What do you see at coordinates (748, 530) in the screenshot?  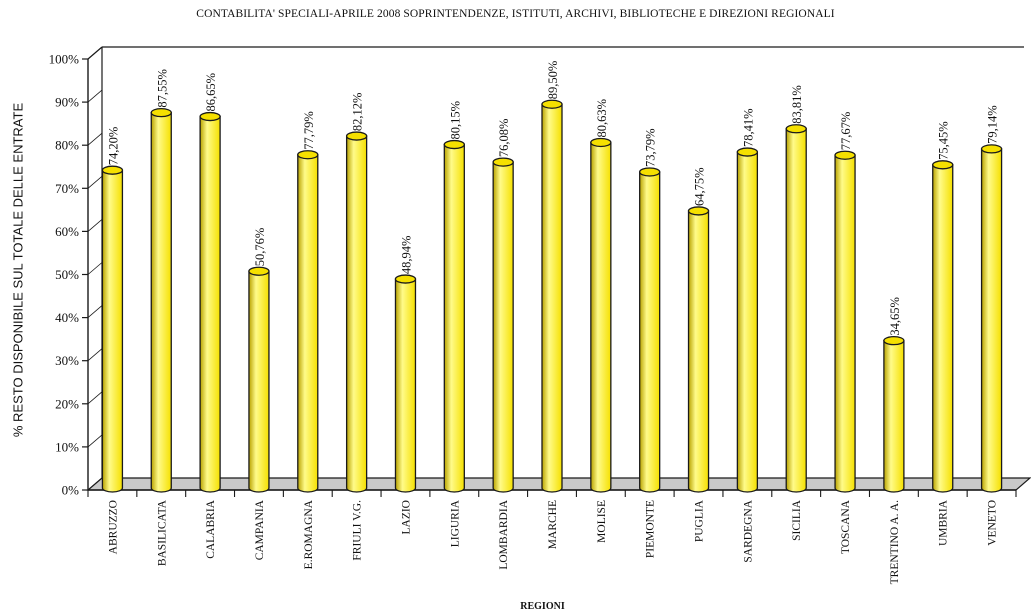 I see `x-tick-label: SARDEGNA` at bounding box center [748, 530].